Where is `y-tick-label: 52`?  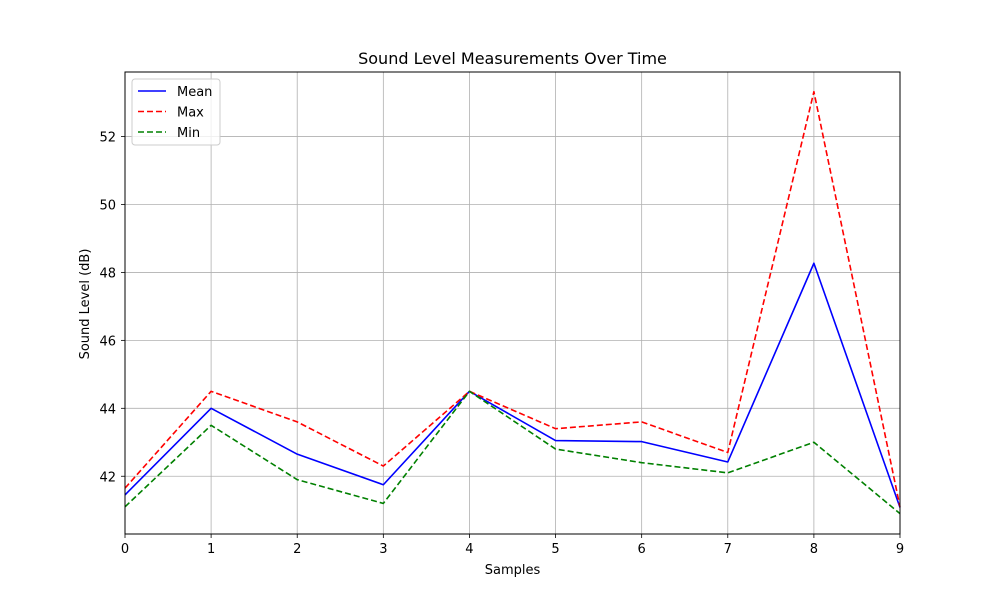 y-tick-label: 52 is located at coordinates (107, 138).